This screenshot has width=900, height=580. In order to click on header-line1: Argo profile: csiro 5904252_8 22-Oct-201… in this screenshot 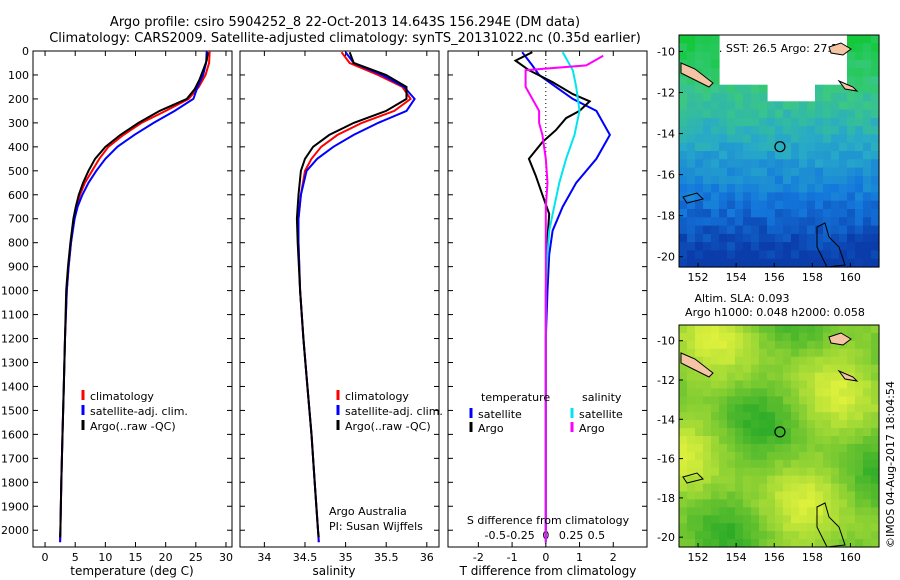, I will do `click(345, 22)`.